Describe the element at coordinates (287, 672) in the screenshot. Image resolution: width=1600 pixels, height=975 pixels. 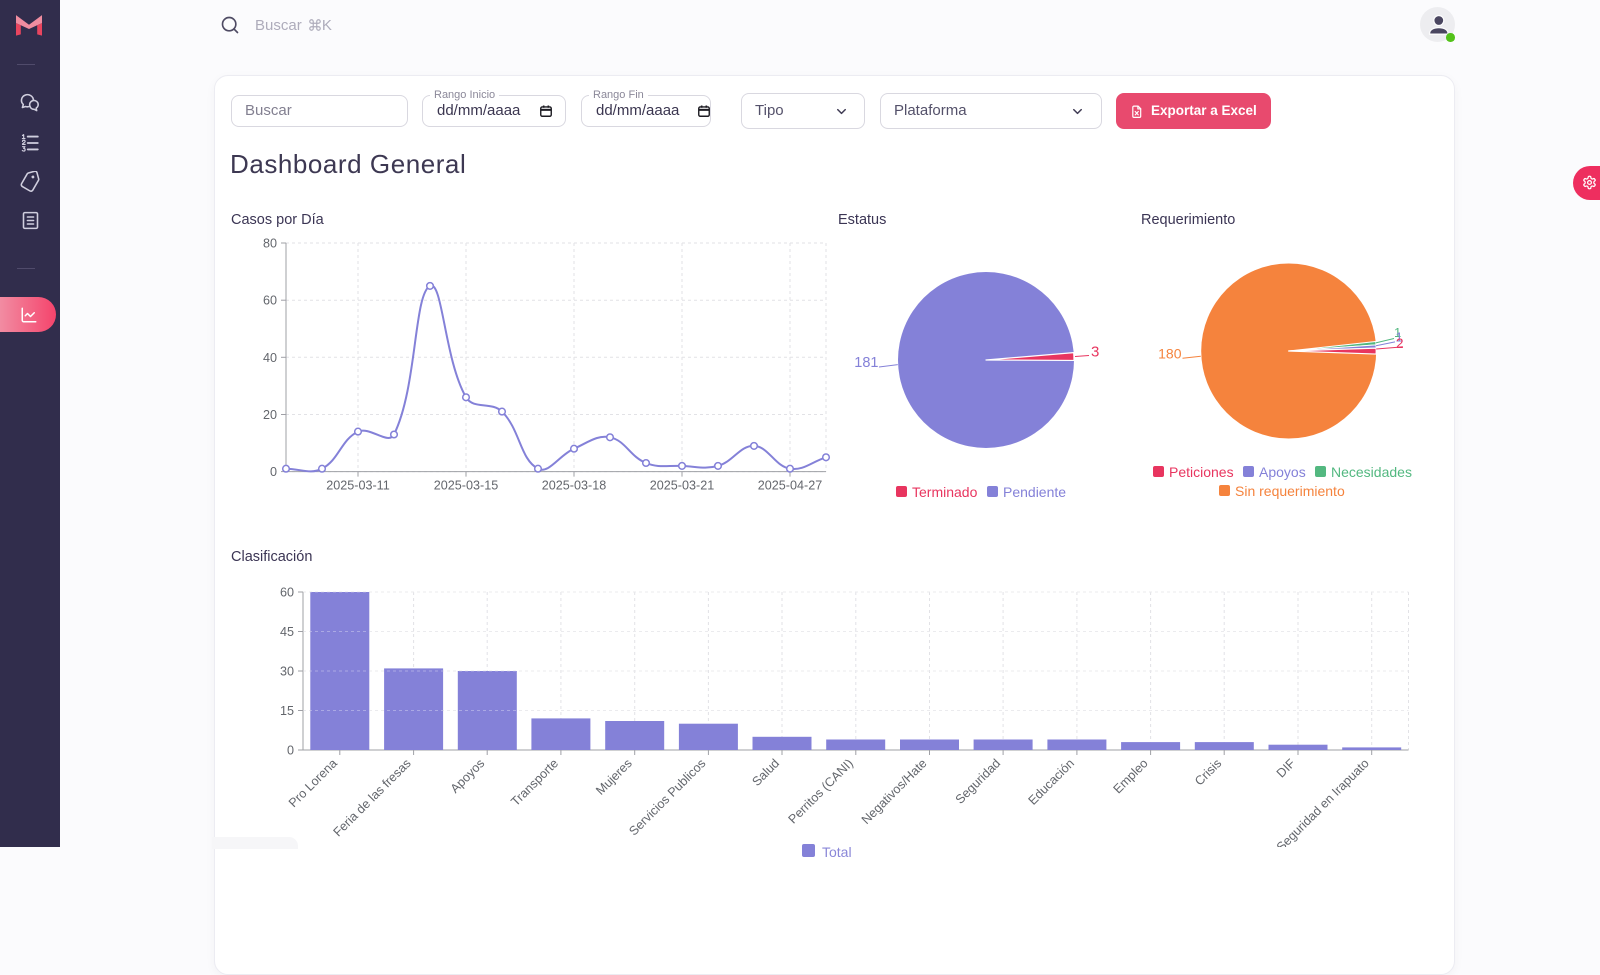
I see `svg-text: 30` at that location.